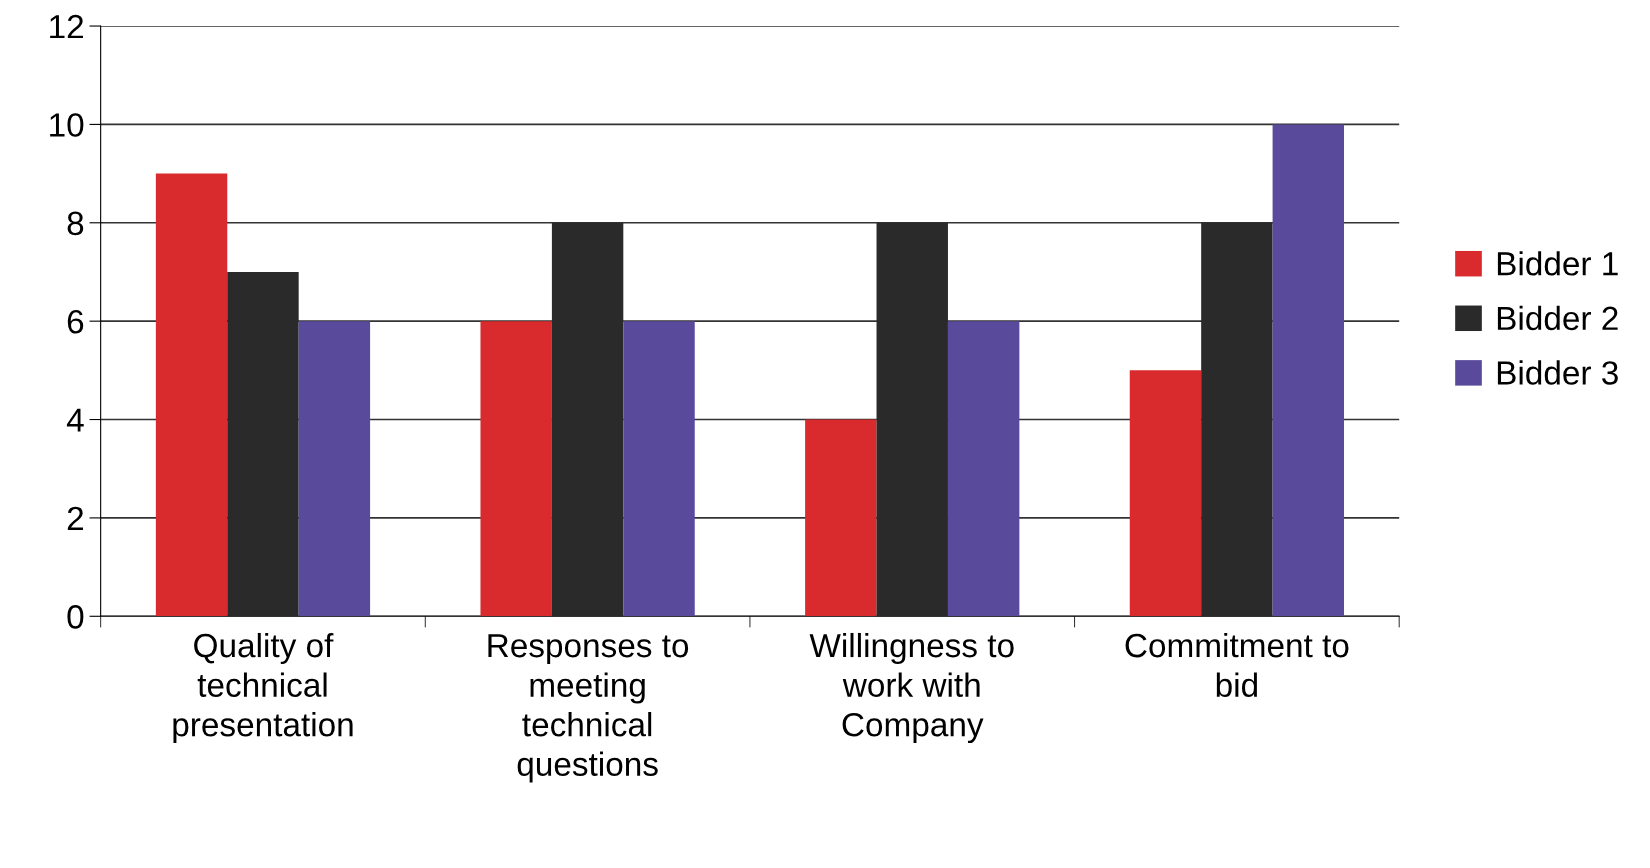  I want to click on y-tick-label: 4, so click(75, 420).